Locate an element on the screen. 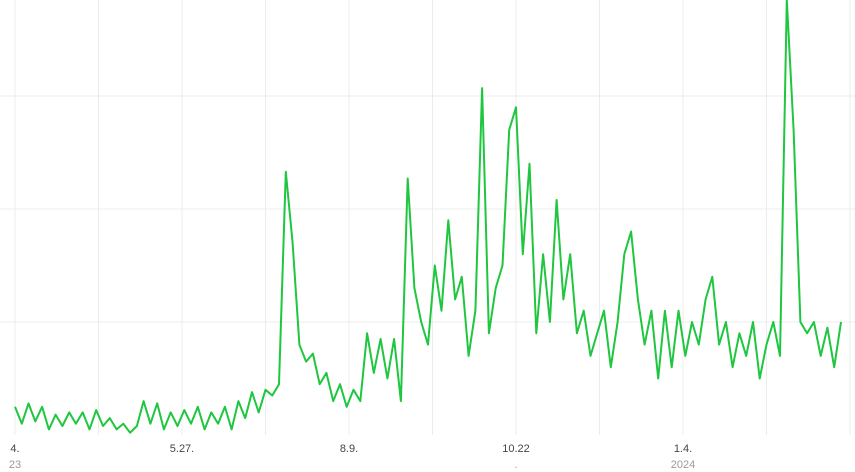 Image resolution: width=855 pixels, height=472 pixels. x-tick-label: 5.27. is located at coordinates (182, 449).